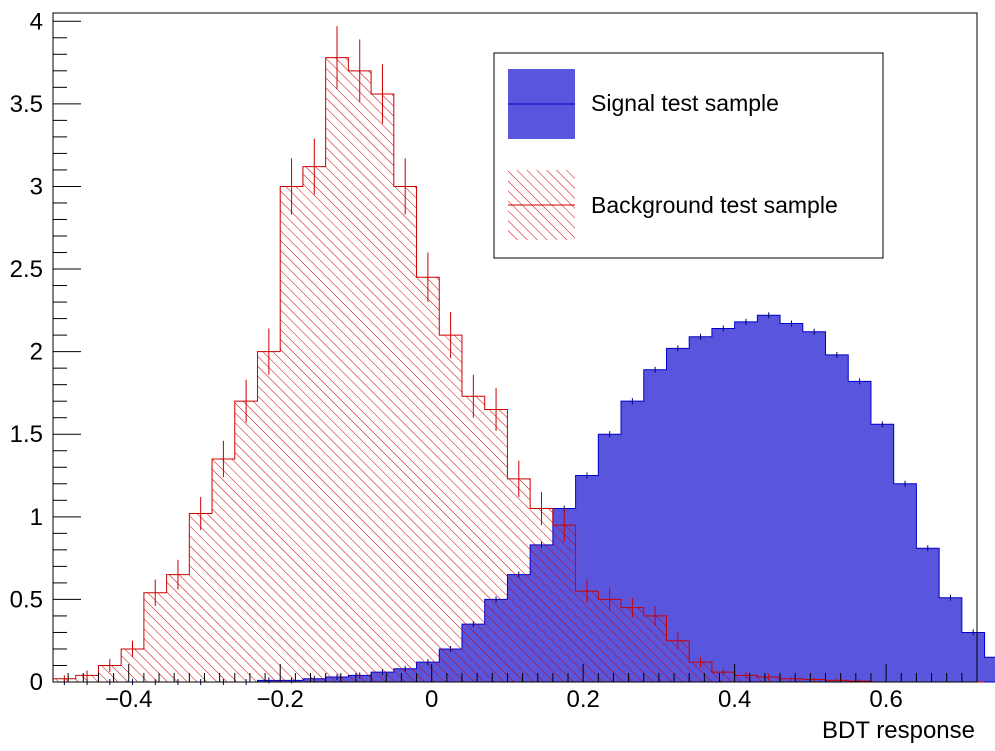 The image size is (995, 751). Describe the element at coordinates (128, 699) in the screenshot. I see `x-tick-label: −0.4` at that location.